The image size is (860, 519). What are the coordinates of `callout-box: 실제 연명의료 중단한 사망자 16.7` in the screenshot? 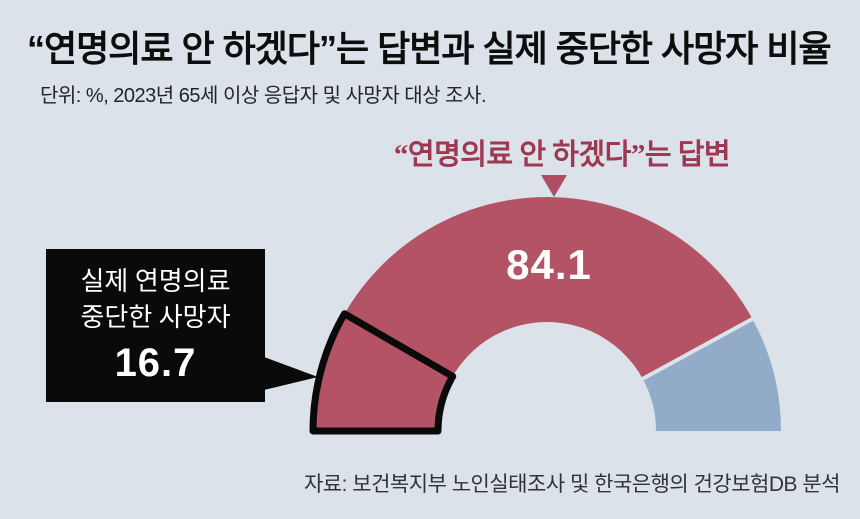 It's located at (155, 325).